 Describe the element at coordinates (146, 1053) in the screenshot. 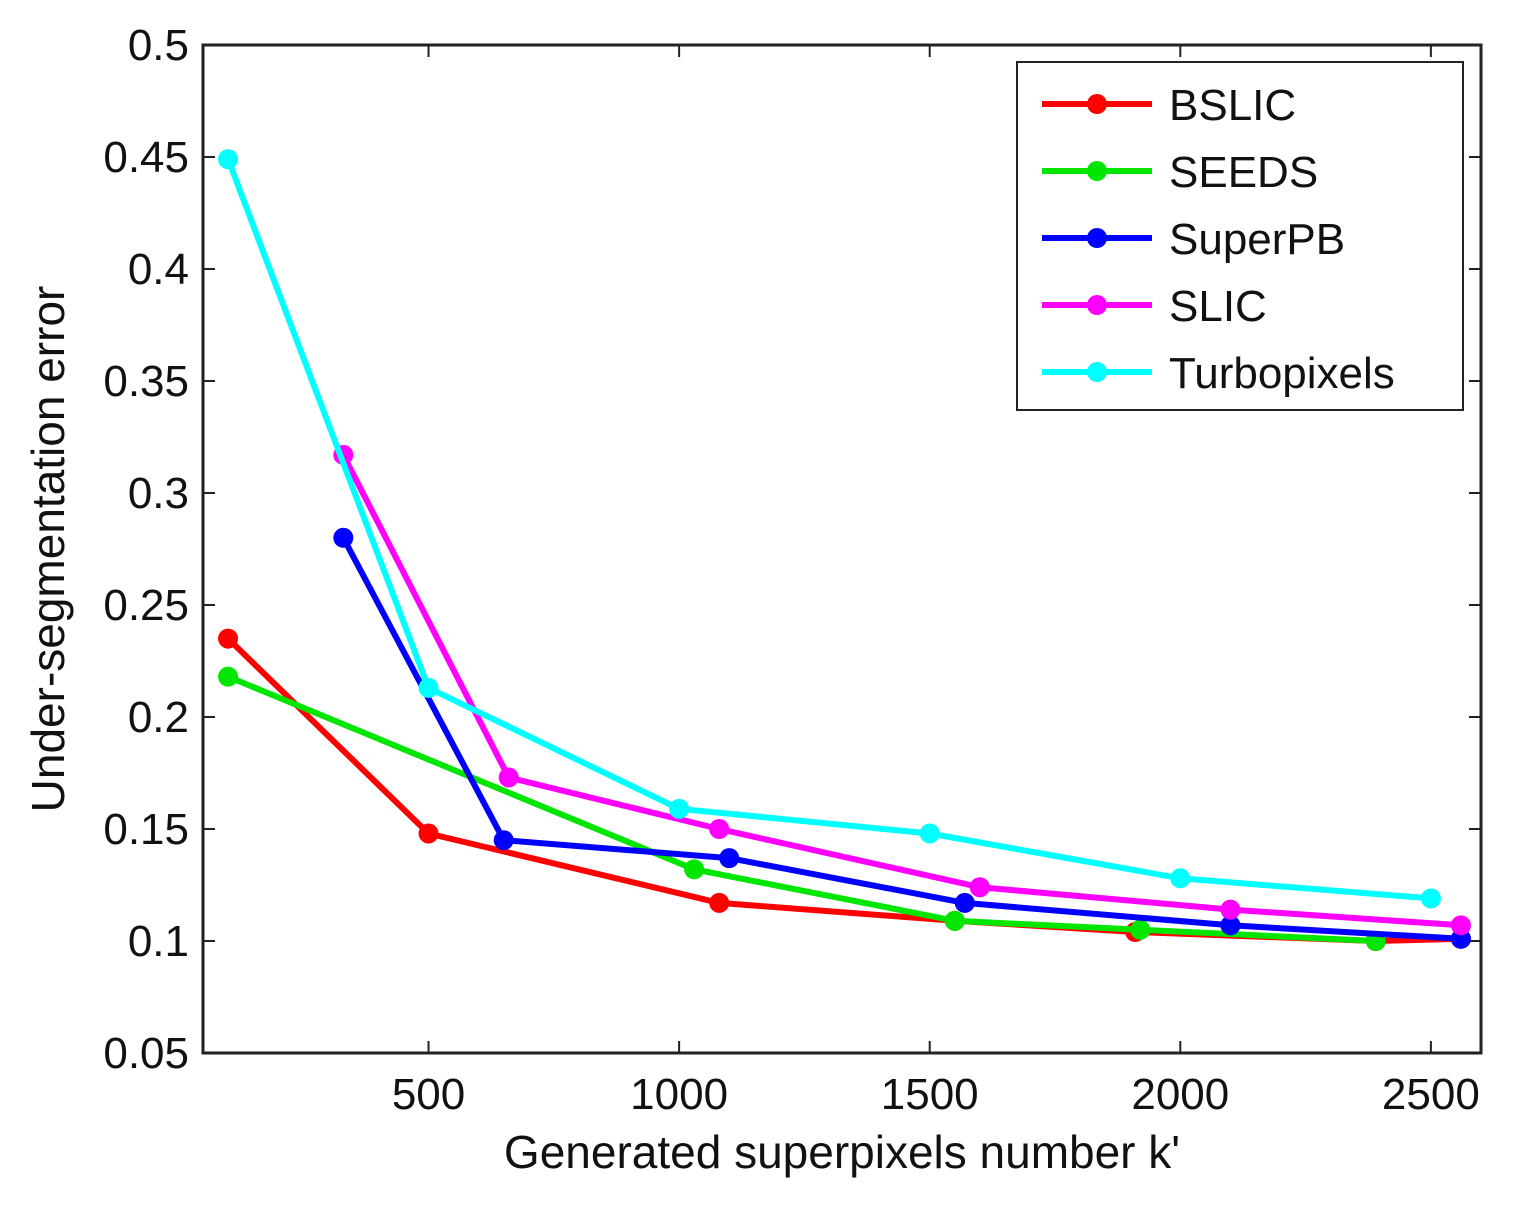

I see `y-tick-label: 0.05` at that location.